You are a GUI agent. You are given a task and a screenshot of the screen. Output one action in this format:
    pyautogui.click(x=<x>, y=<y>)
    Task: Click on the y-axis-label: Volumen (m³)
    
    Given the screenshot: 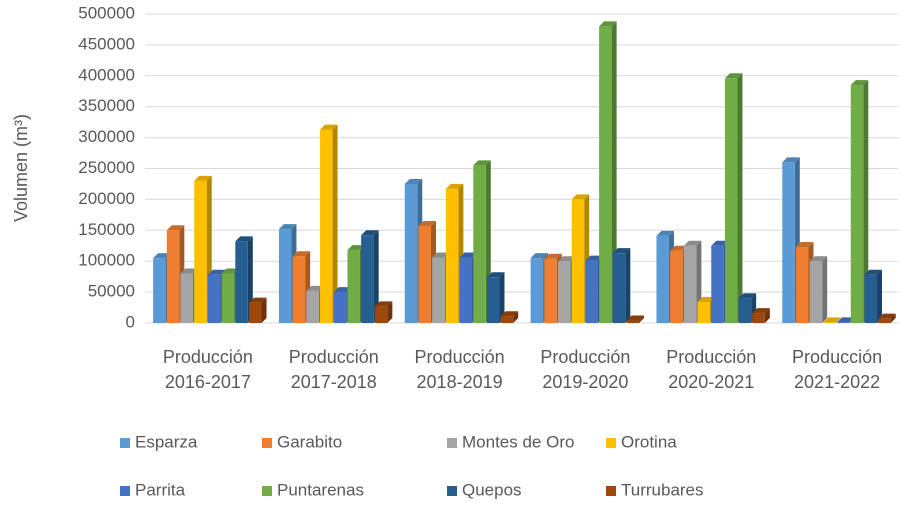 What is the action you would take?
    pyautogui.click(x=21, y=168)
    